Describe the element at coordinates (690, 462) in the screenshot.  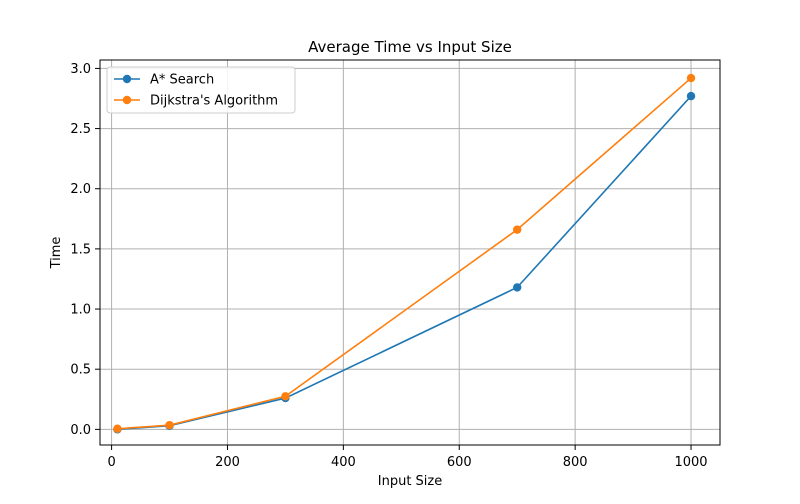
I see `x-tick-label: 1000` at that location.